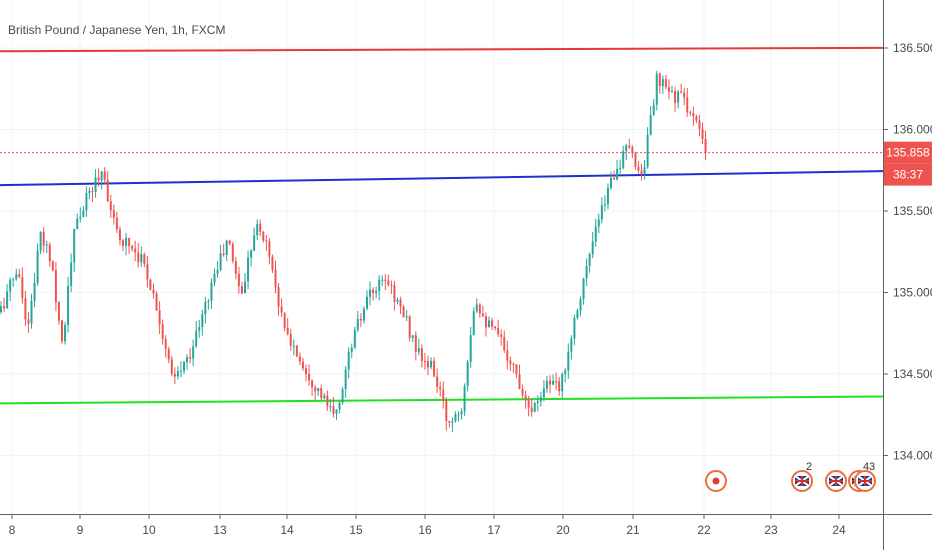 This screenshot has width=932, height=550. What do you see at coordinates (442, 178) in the screenshot?
I see `trend-line` at bounding box center [442, 178].